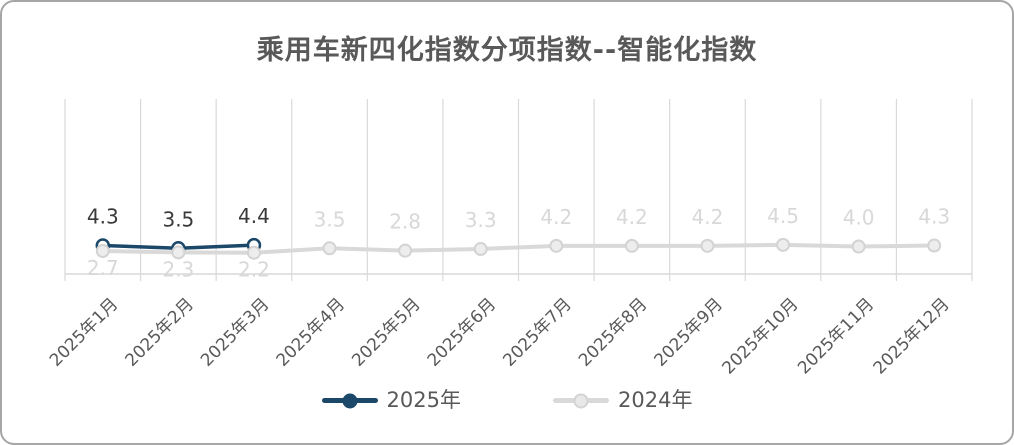 Image resolution: width=1014 pixels, height=445 pixels. I want to click on x-axis-label: 2025年3月, so click(235, 332).